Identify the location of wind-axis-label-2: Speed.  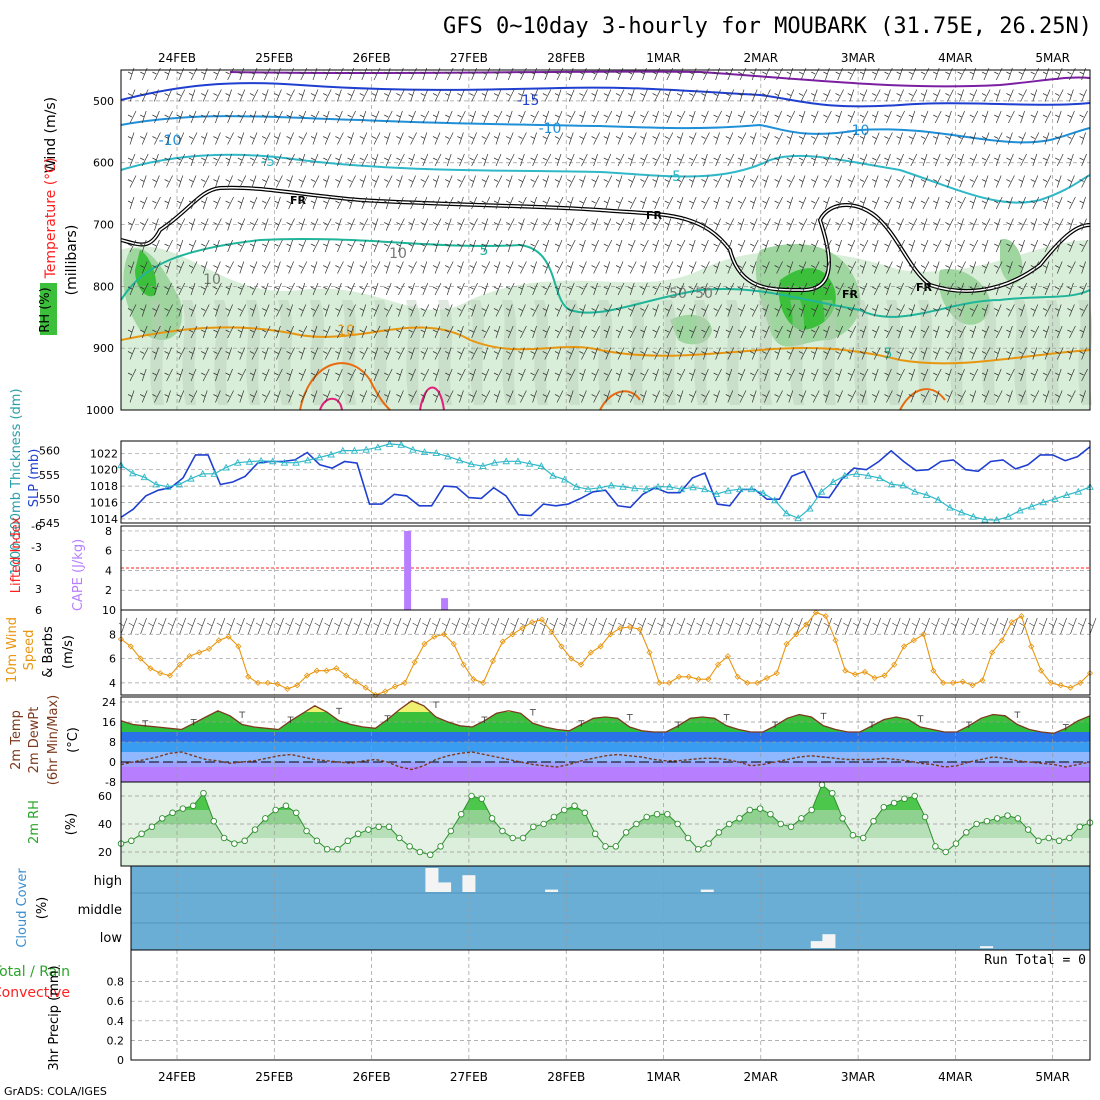
(29, 650).